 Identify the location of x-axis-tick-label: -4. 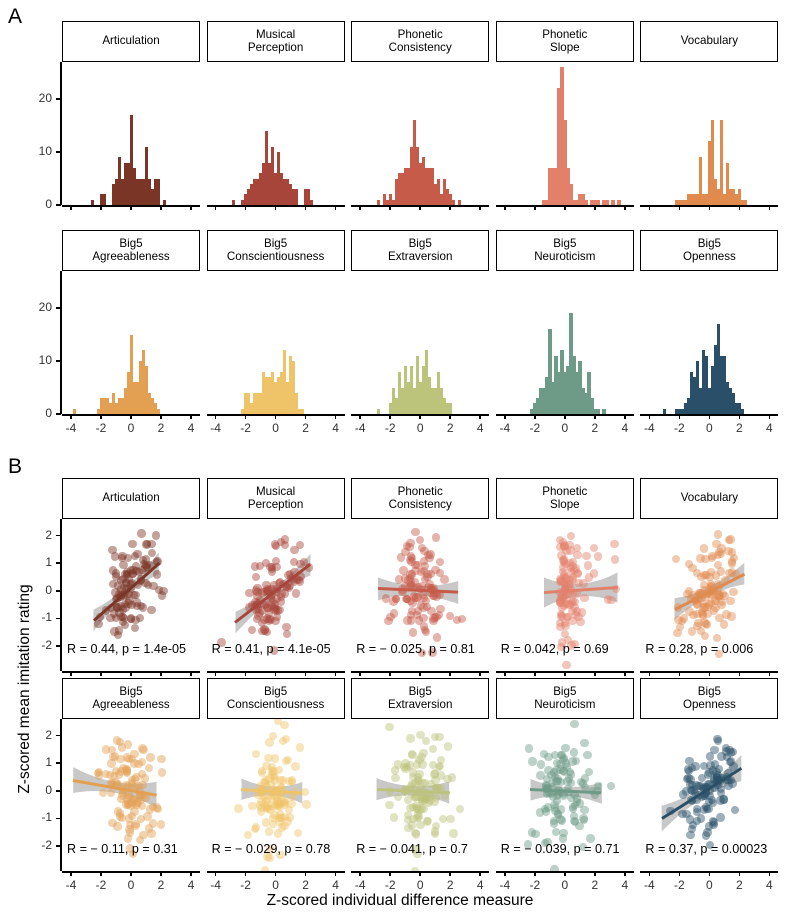
(649, 428).